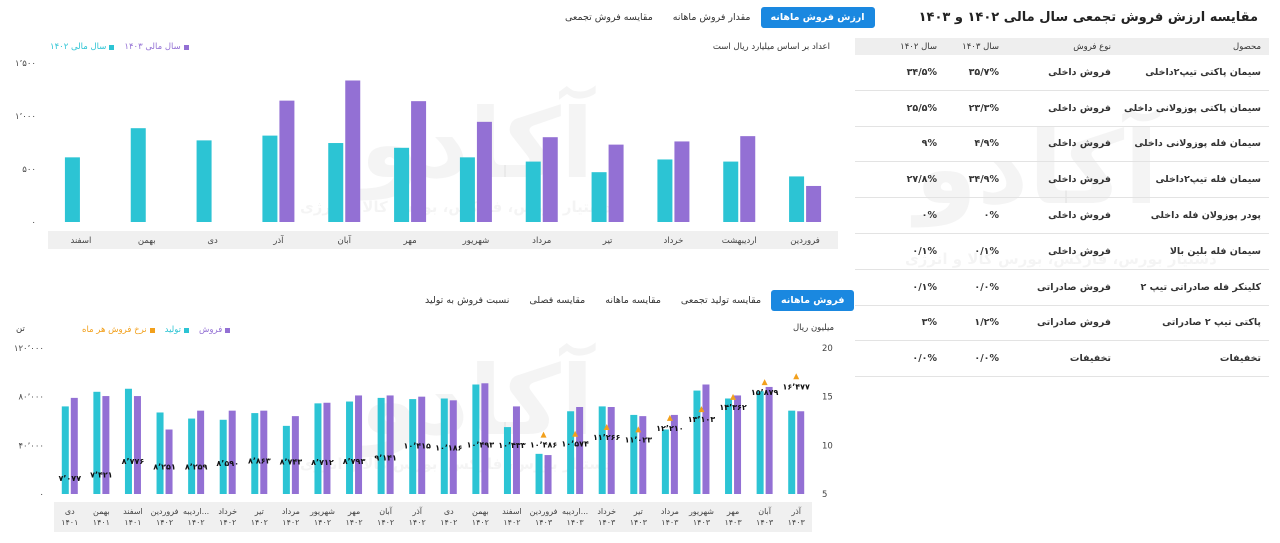 This screenshot has height=543, width=1280. I want to click on tab-sales-to-production-ratio: نسبت فروش به تولید, so click(467, 300).